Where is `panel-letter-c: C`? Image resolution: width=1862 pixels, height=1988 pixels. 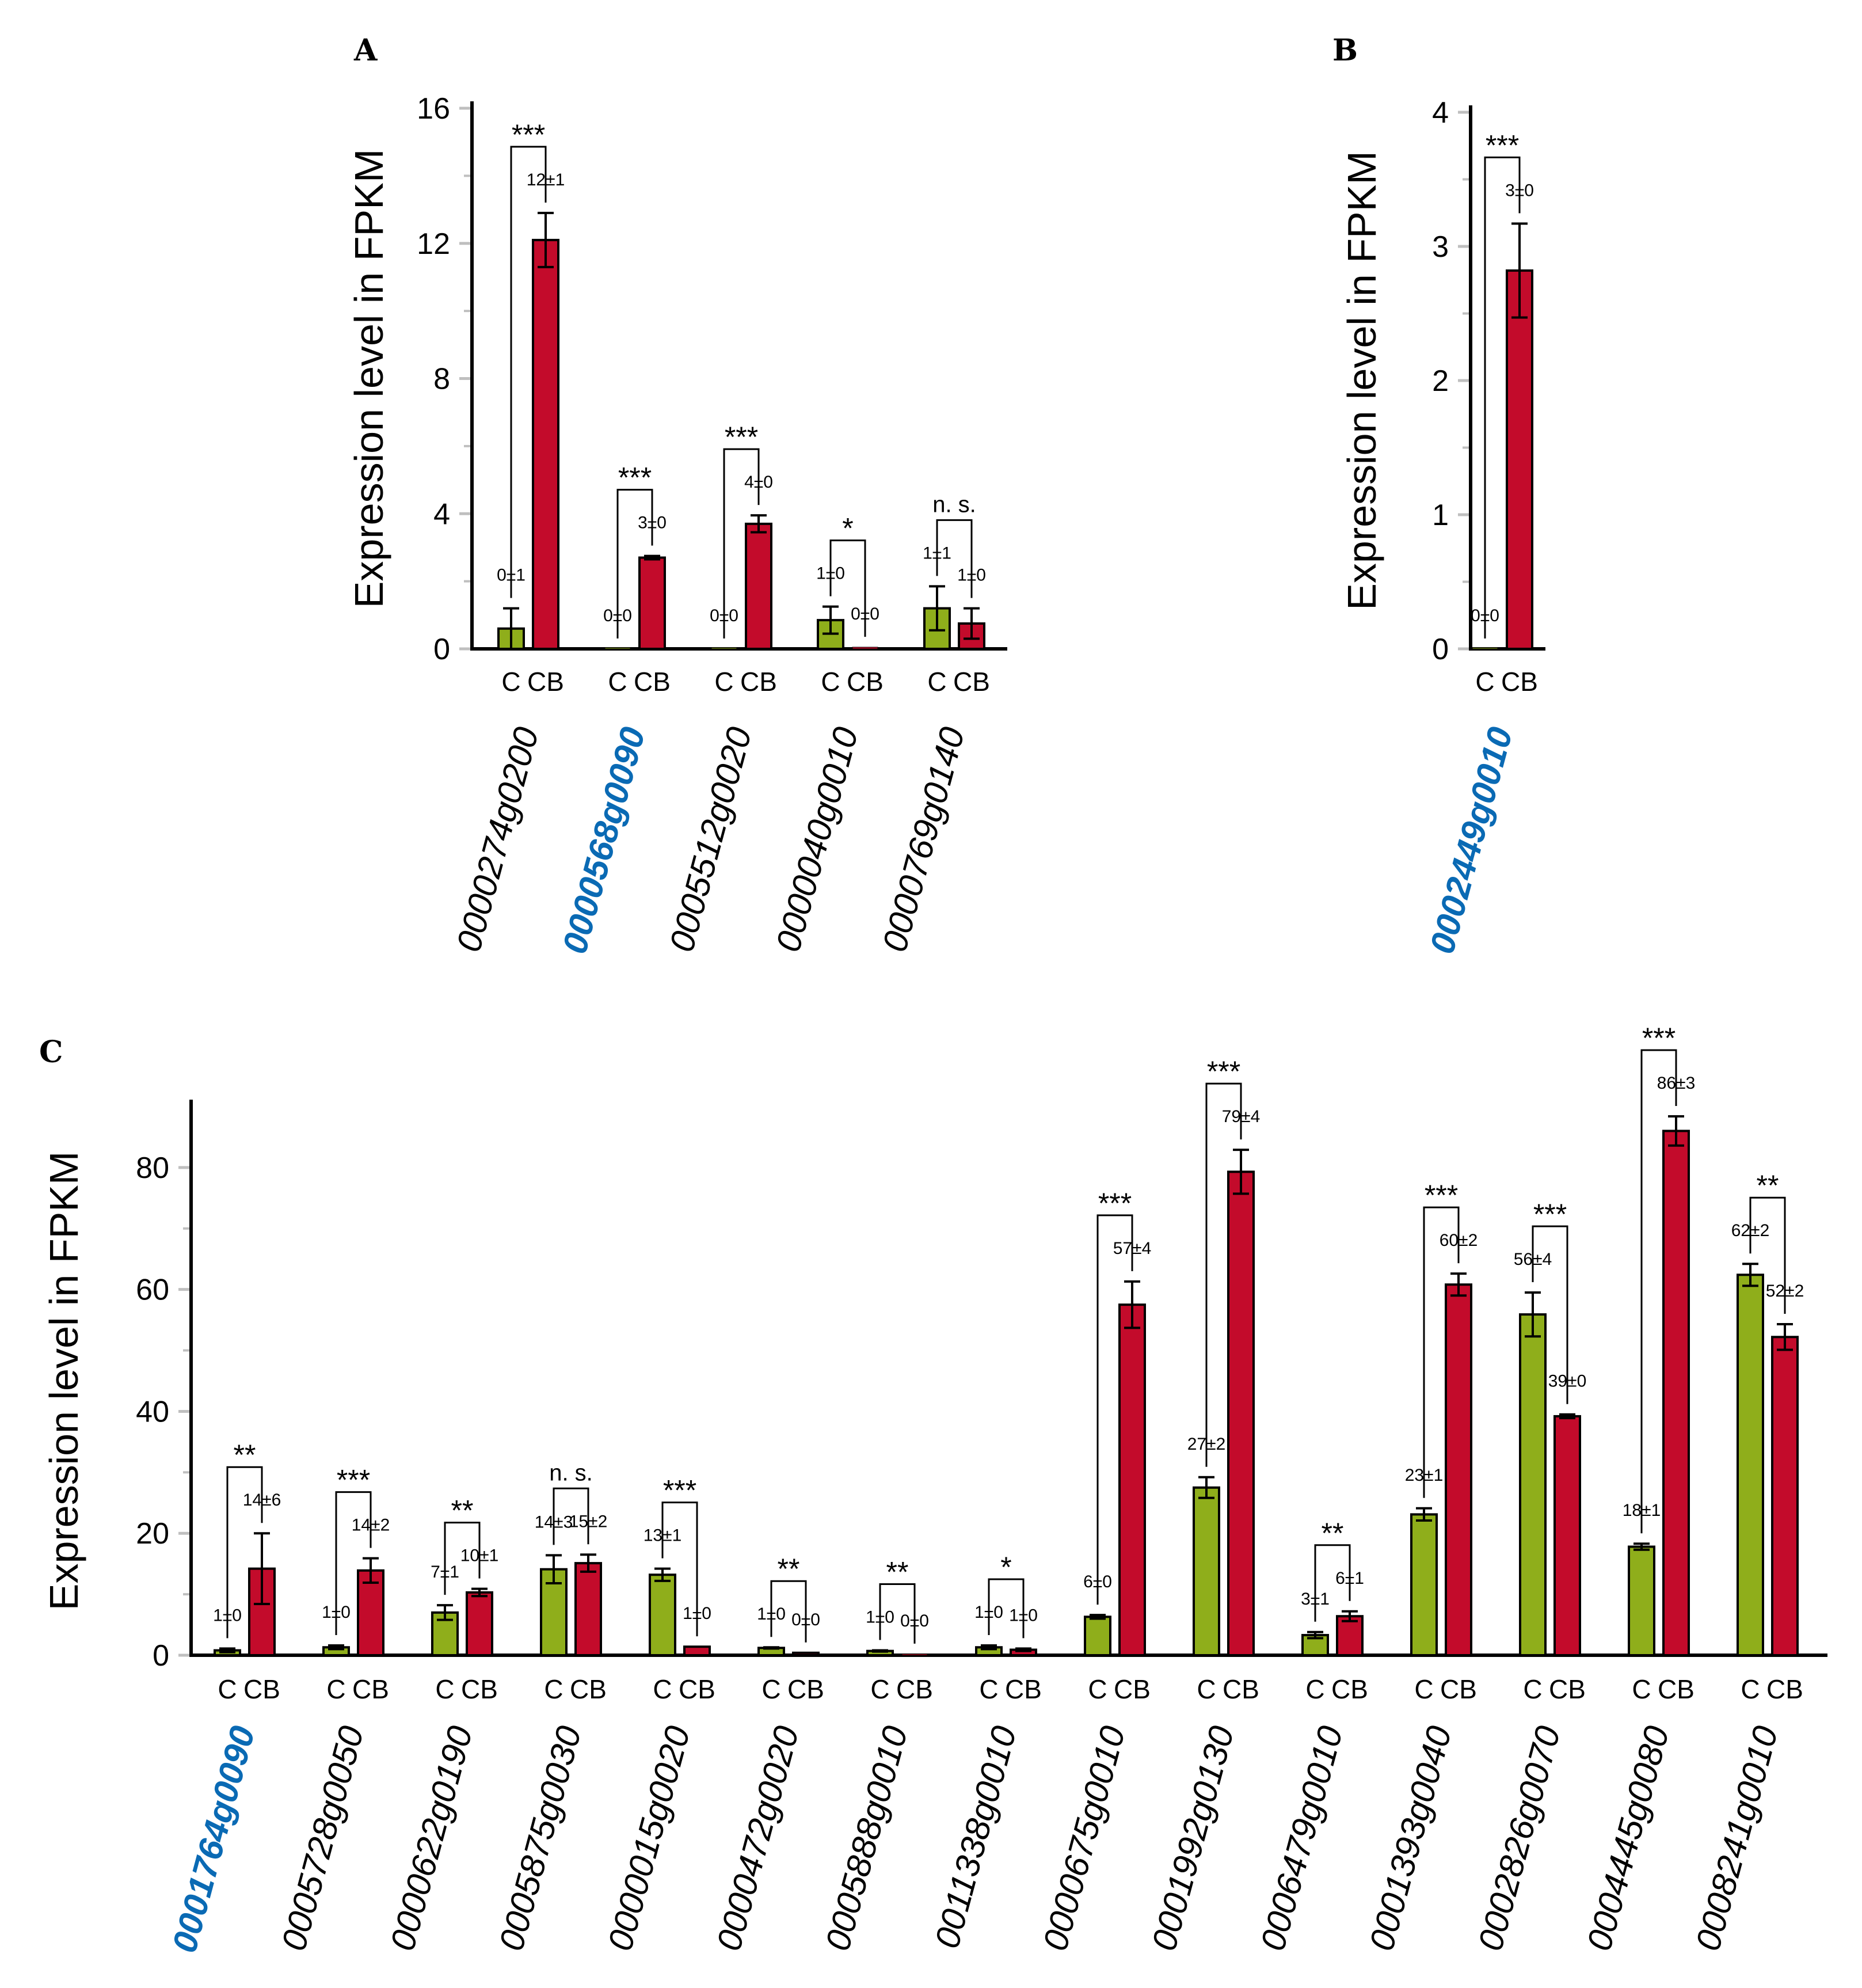
panel-letter-c: C is located at coordinates (51, 1053).